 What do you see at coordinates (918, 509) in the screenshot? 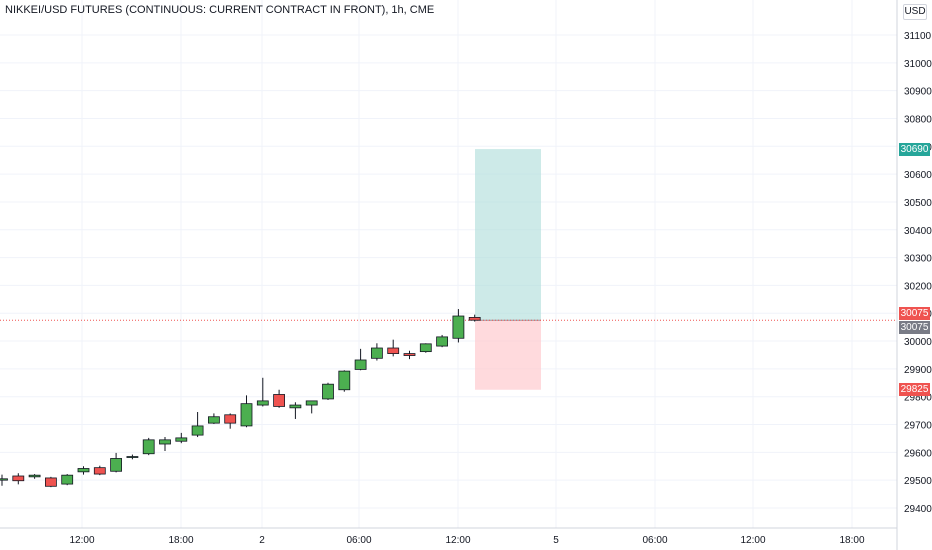
I see `y-tick-label: 29400` at bounding box center [918, 509].